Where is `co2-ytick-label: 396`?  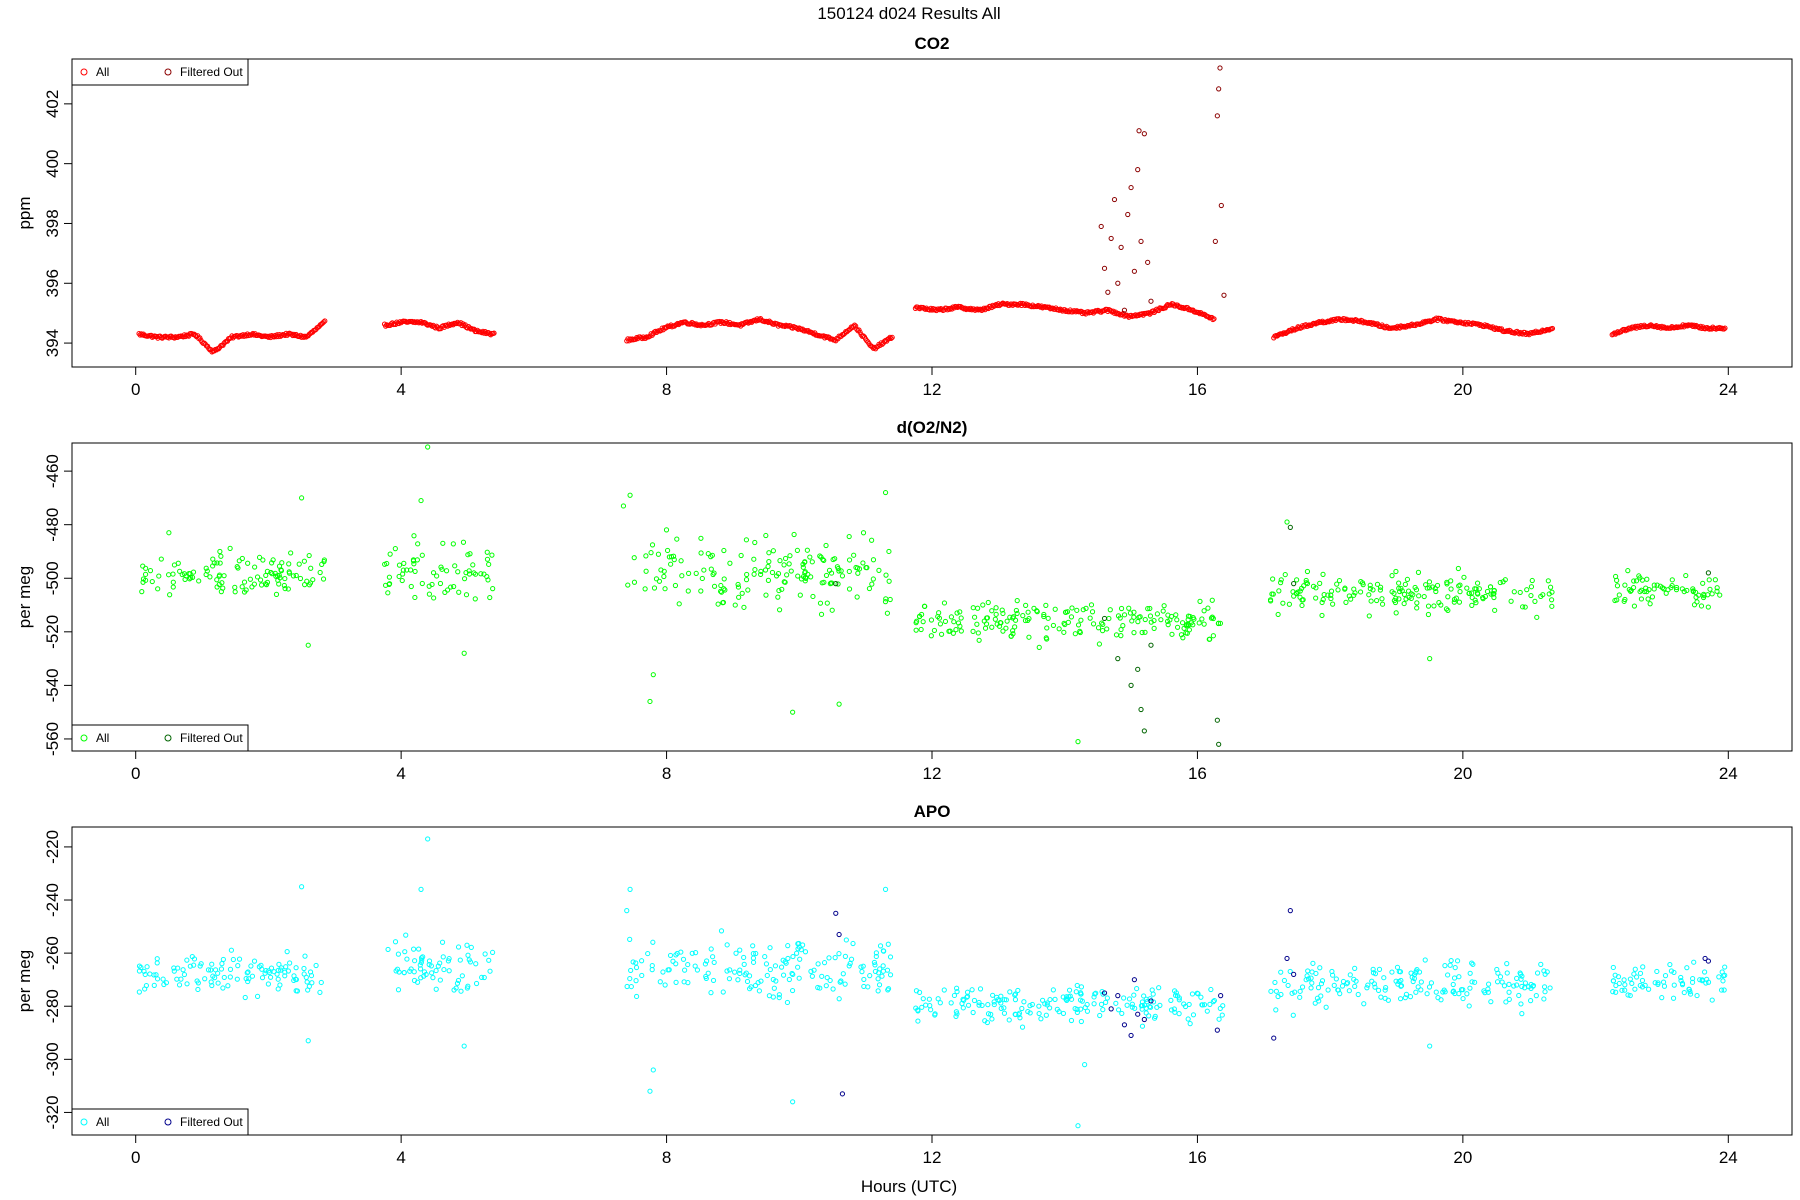
co2-ytick-label: 396 is located at coordinates (52, 283).